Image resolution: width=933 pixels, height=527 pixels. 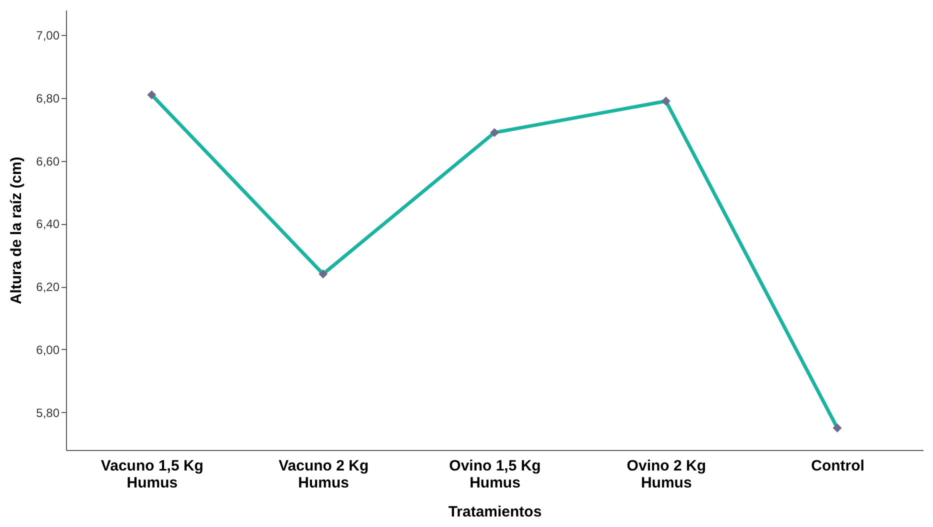 I want to click on x-tick-label: Ovino 2 Kg Humus, so click(x=666, y=475).